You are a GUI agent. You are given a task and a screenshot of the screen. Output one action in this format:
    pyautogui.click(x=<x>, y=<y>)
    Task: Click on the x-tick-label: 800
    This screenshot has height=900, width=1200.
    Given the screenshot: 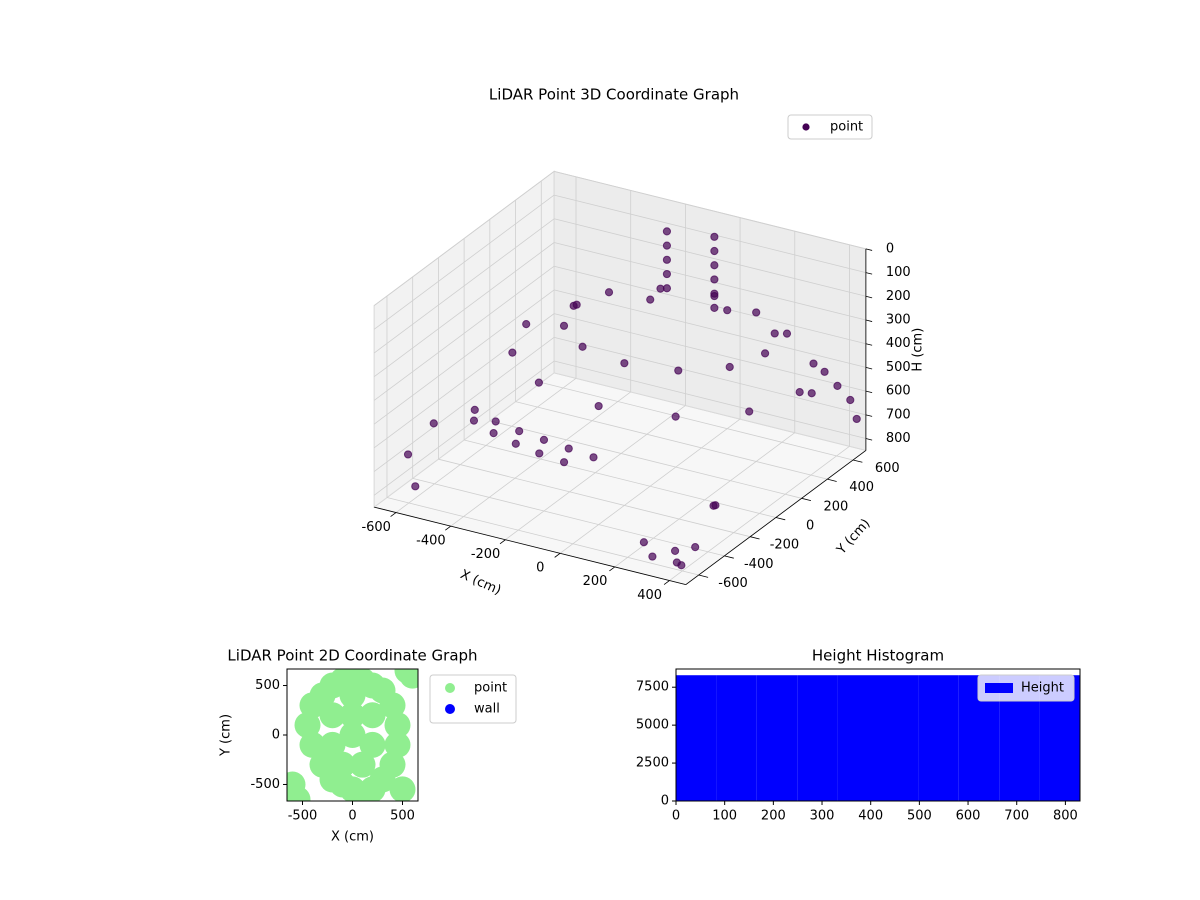 What is the action you would take?
    pyautogui.click(x=1065, y=816)
    